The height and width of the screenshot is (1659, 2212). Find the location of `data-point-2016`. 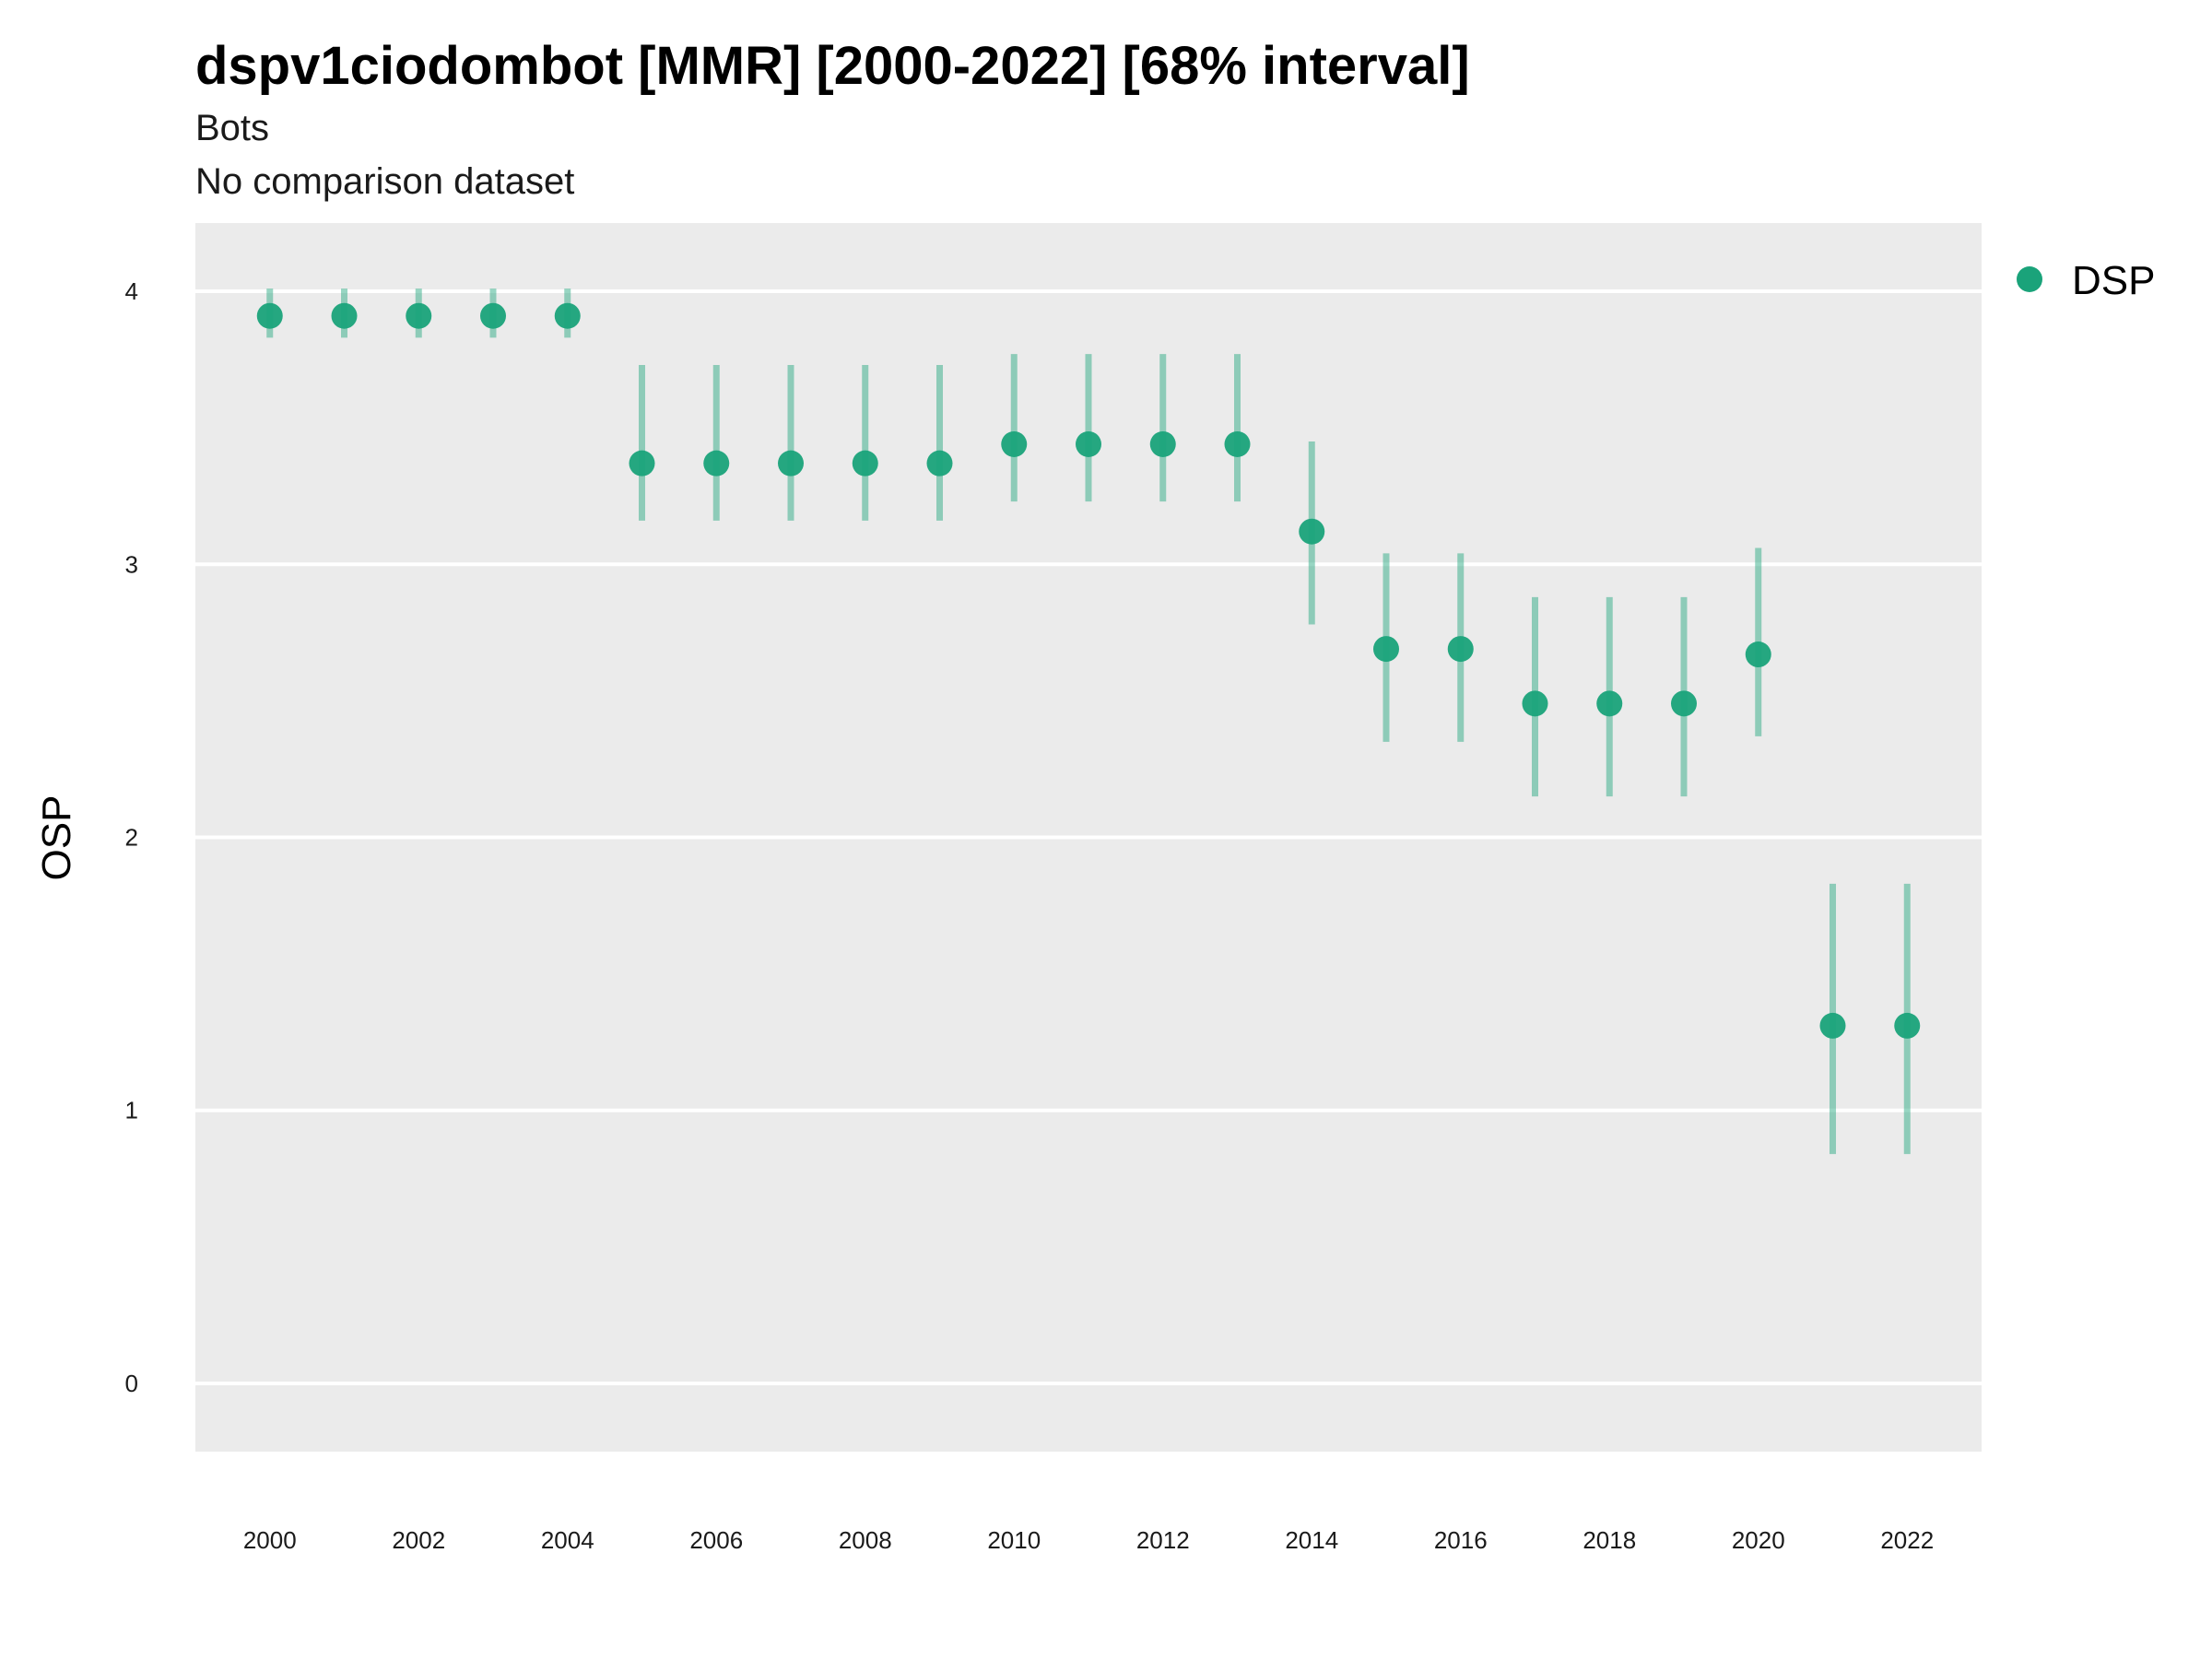

data-point-2016 is located at coordinates (1460, 649).